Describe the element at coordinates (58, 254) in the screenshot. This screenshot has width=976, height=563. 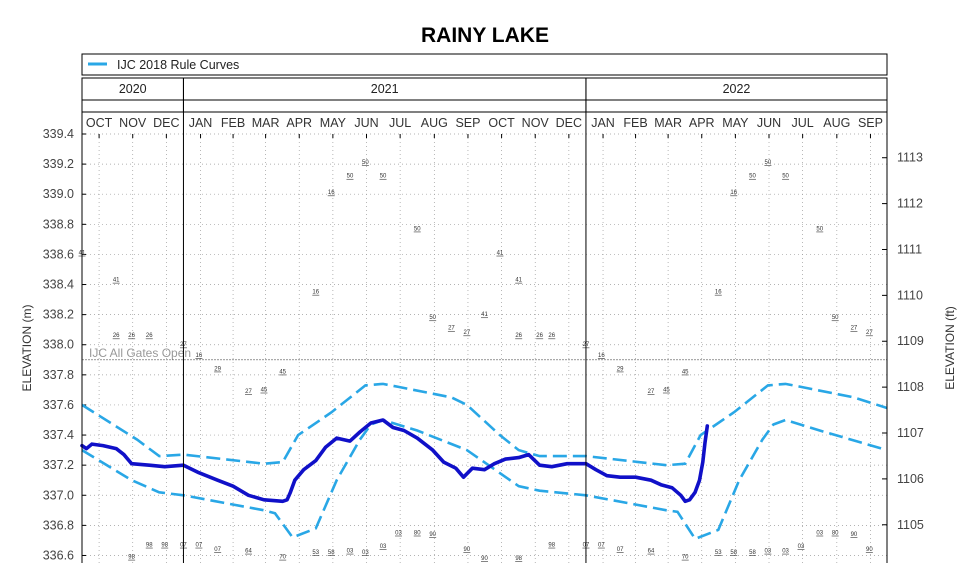
I see `y-tick-label: 338.6` at that location.